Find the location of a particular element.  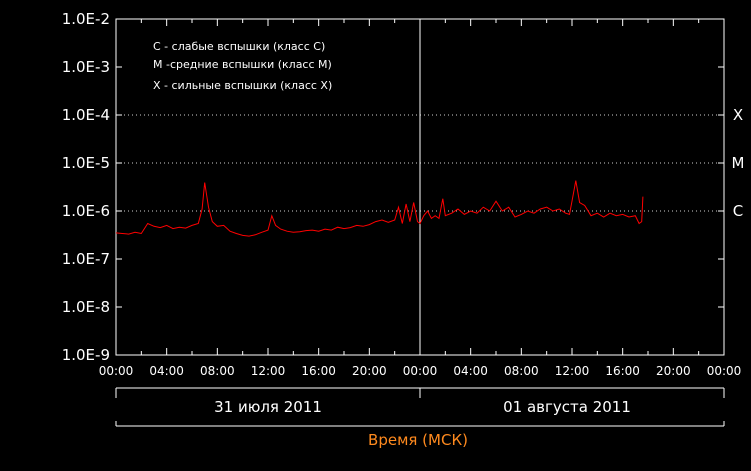

y-tick-label: 1.0E-3 is located at coordinates (86, 67).